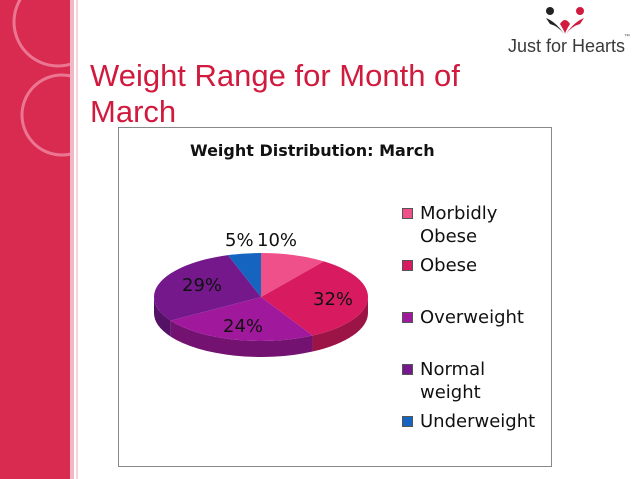  I want to click on legend-label: Normal weight, so click(453, 381).